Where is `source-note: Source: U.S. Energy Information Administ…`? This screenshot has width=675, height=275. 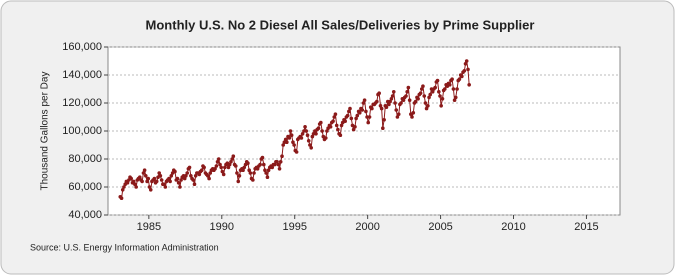 source-note: Source: U.S. Energy Information Administ… is located at coordinates (124, 247).